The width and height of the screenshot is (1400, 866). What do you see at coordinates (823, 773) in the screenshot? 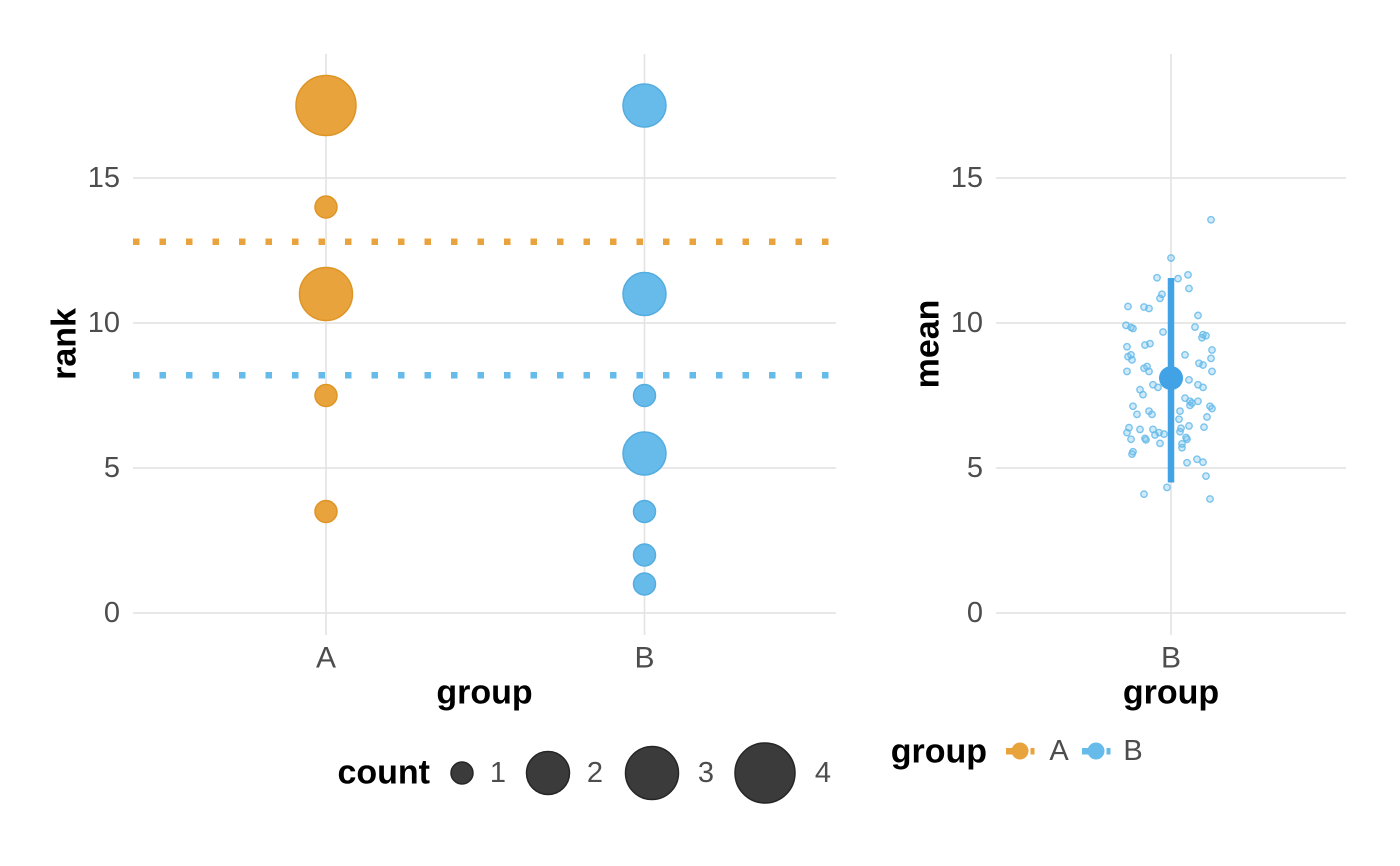
I see `size-legend-label-4: 4` at bounding box center [823, 773].